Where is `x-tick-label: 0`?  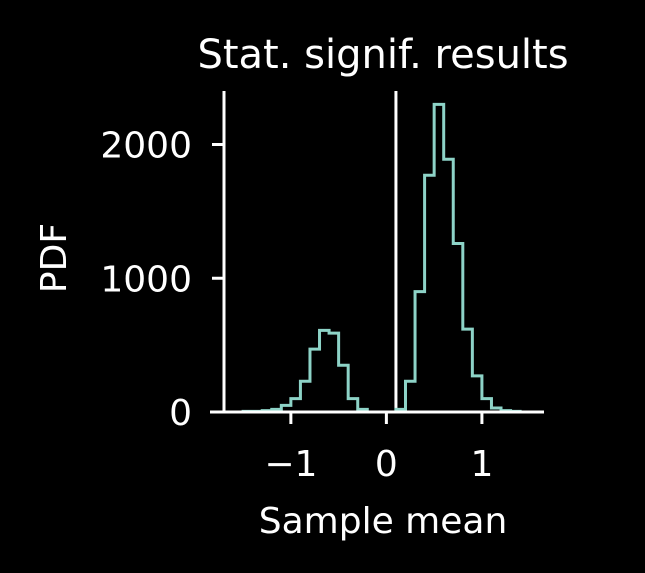
x-tick-label: 0 is located at coordinates (386, 464).